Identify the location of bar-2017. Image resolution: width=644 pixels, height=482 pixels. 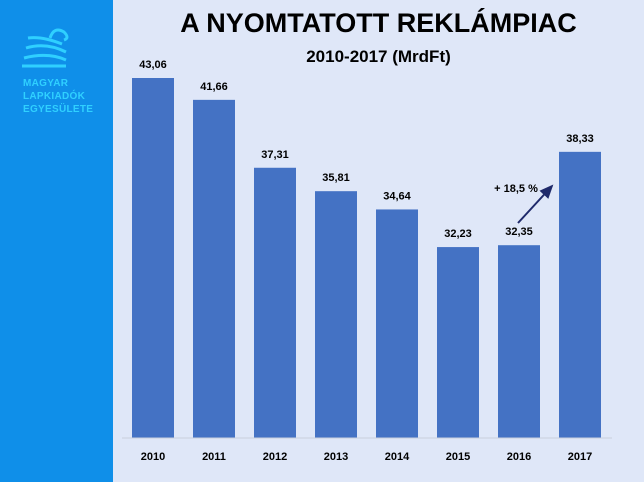
(580, 294).